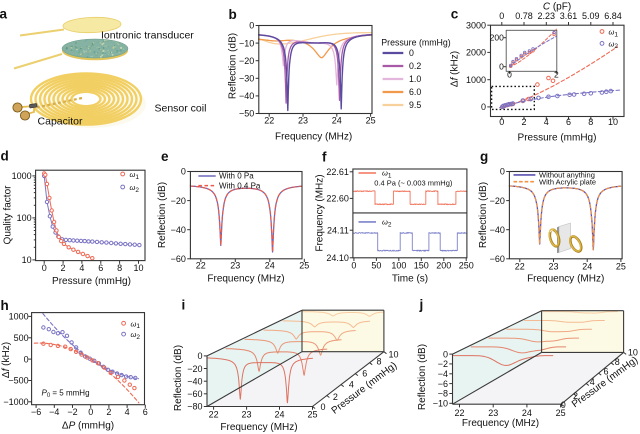 The height and width of the screenshot is (434, 640). Describe the element at coordinates (337, 258) in the screenshot. I see `svg-text: 24.10` at that location.